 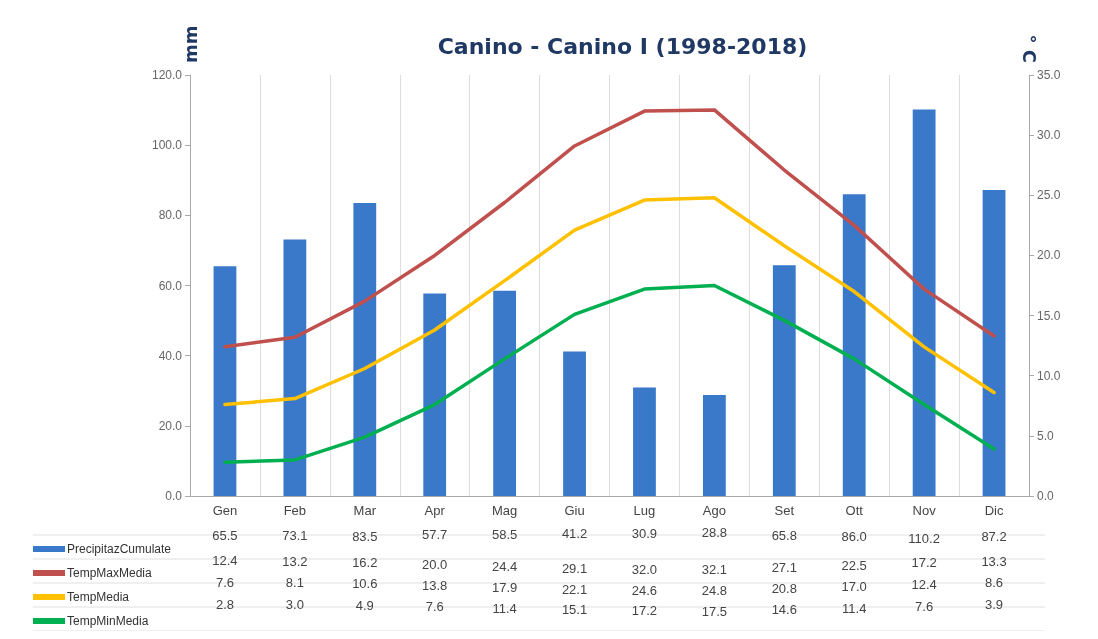 I want to click on data-label: 8.1, so click(x=294, y=583).